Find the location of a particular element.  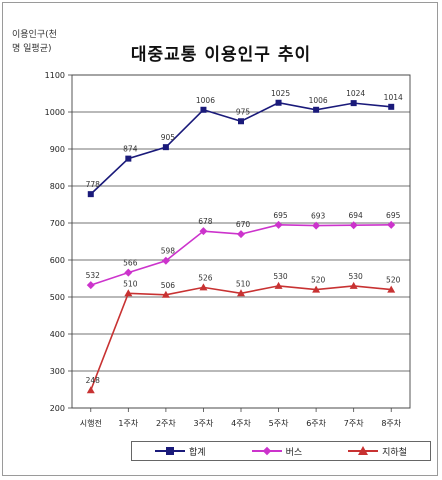

legend-swatch-subway is located at coordinates (363, 451).